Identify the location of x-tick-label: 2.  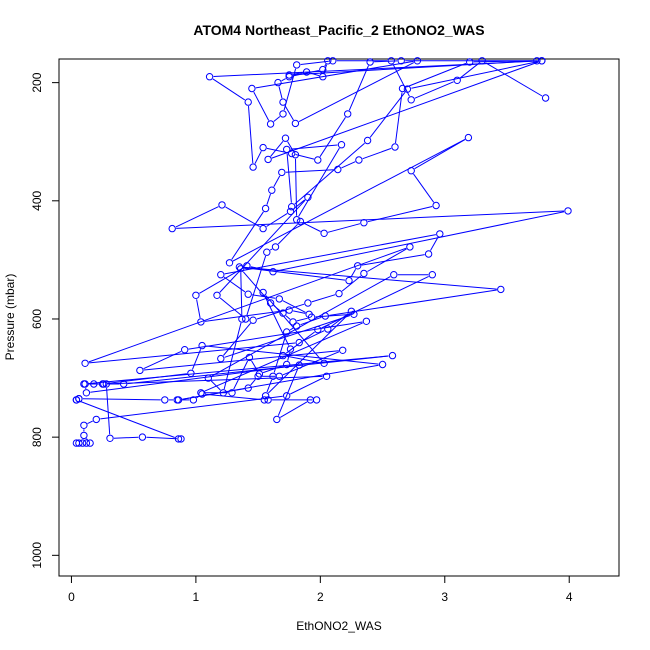
(320, 597).